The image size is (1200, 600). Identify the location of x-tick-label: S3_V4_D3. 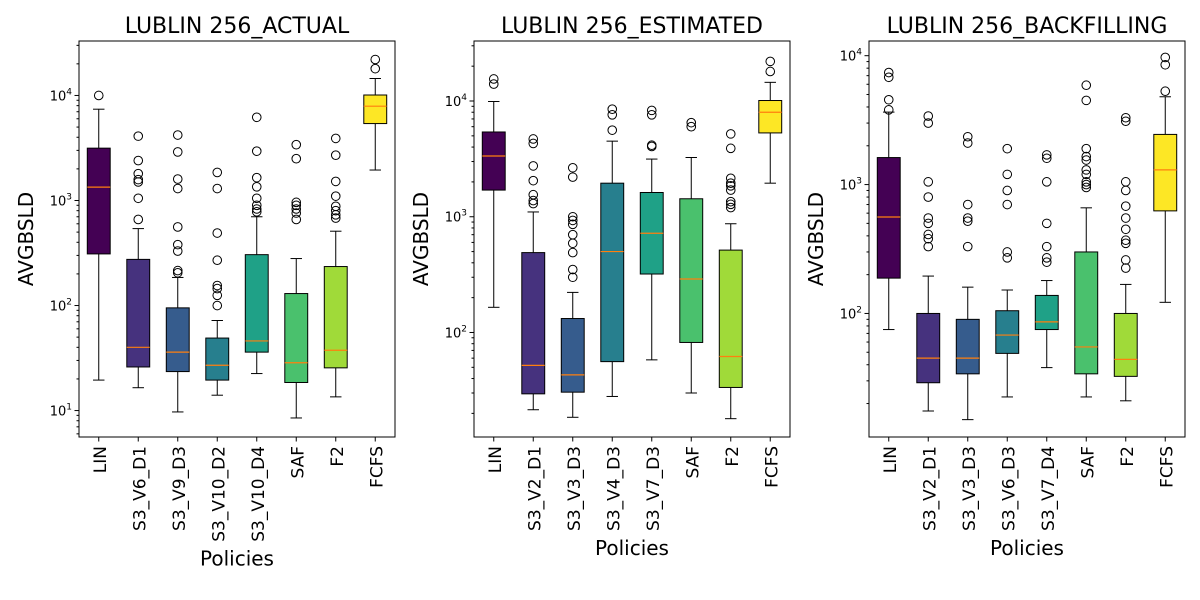
(614, 488).